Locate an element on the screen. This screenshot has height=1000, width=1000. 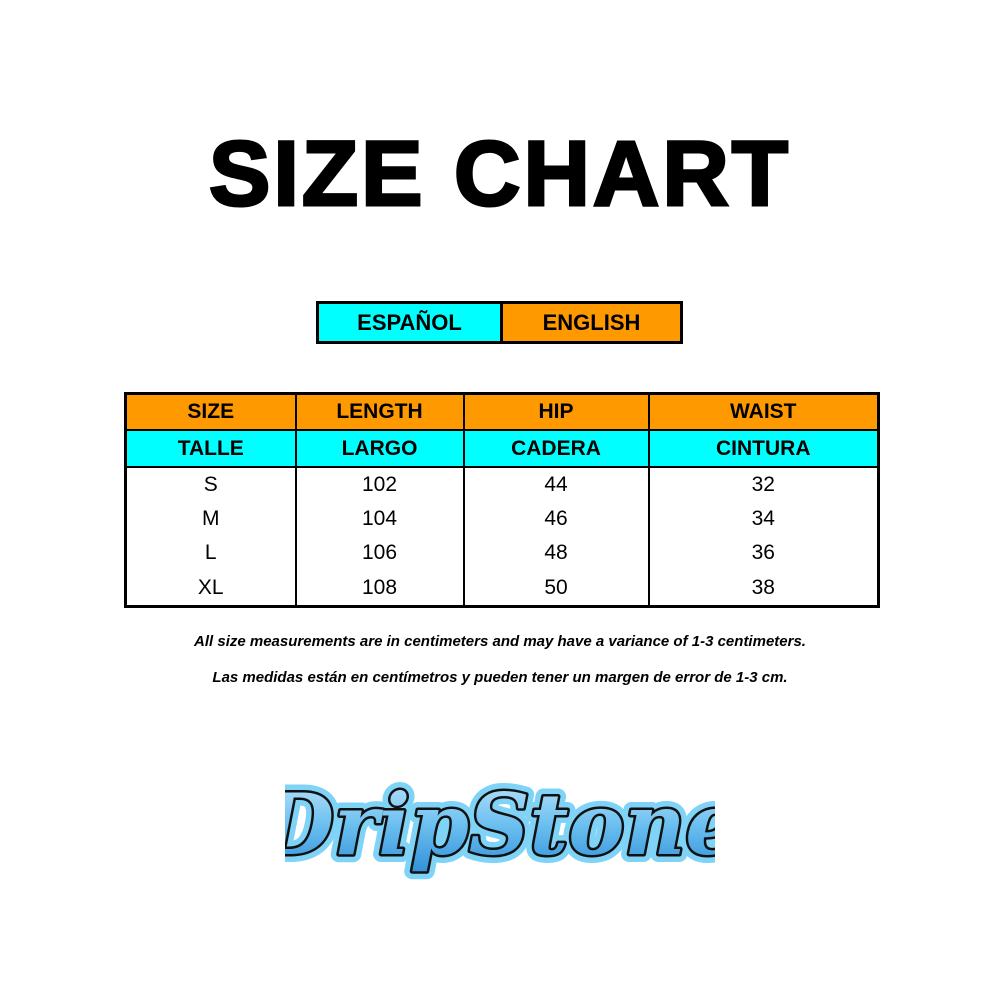
header-cell: WAIST is located at coordinates (763, 412).